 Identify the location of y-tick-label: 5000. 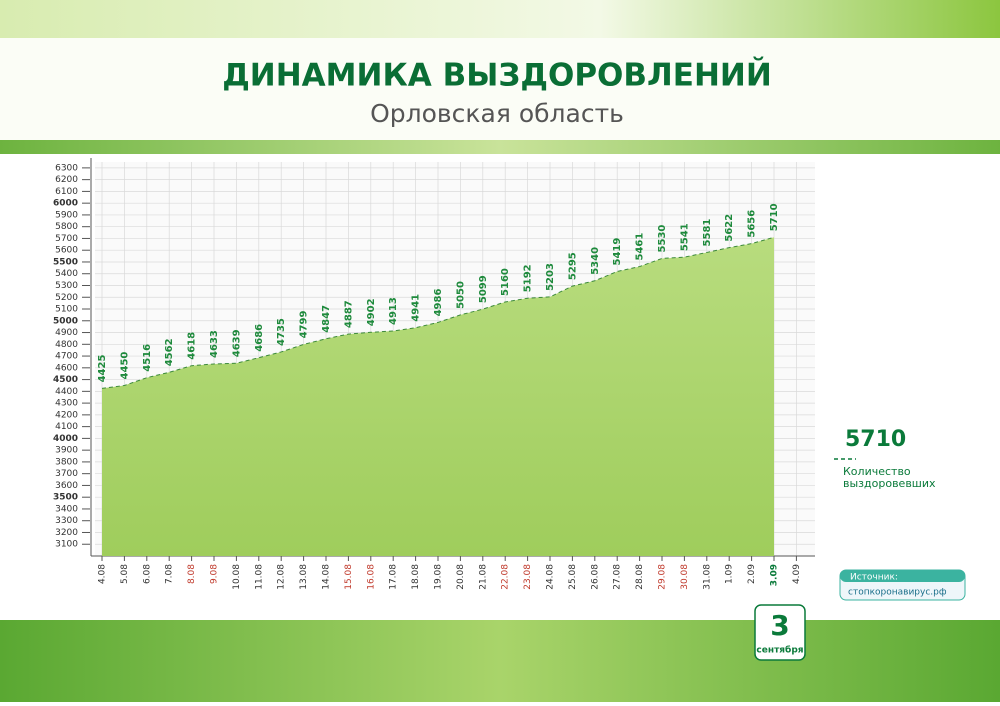
(65, 321).